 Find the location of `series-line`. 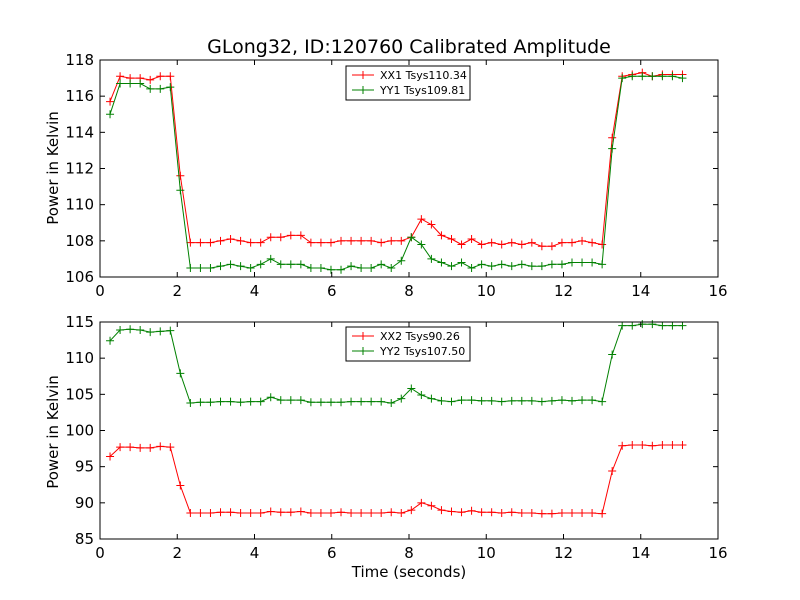

series-line is located at coordinates (396, 363).